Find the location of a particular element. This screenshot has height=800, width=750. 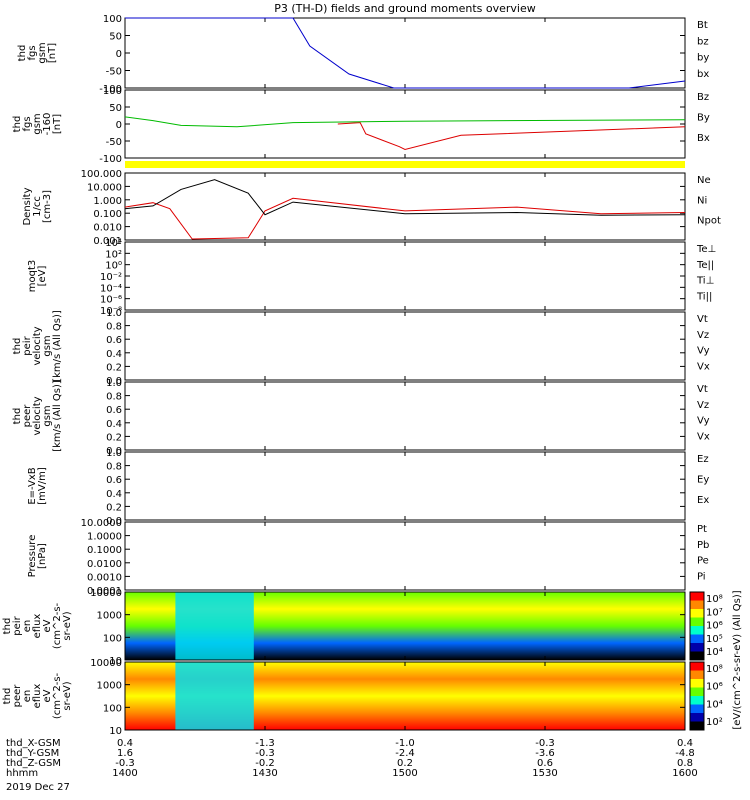

spectrogram-gap-p9 is located at coordinates (214, 626).